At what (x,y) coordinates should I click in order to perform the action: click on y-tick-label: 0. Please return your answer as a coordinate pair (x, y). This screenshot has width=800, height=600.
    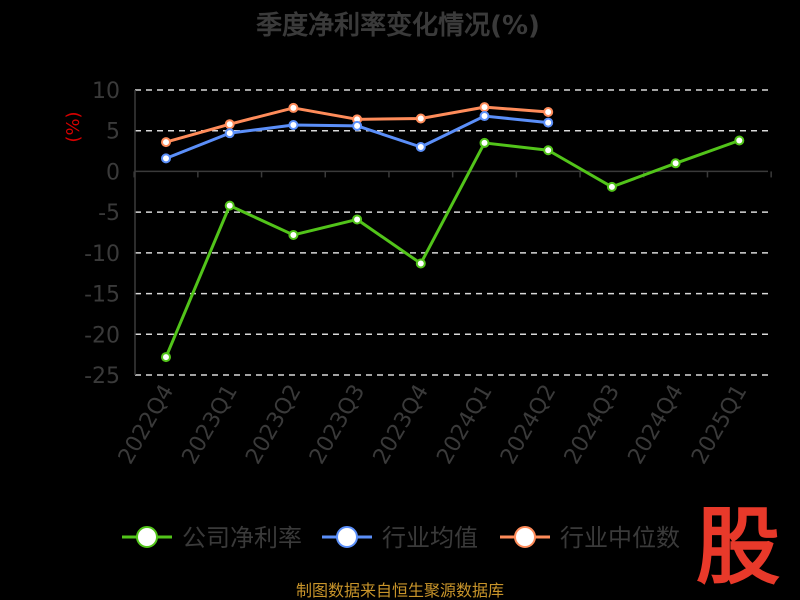
    Looking at the image, I should click on (113, 172).